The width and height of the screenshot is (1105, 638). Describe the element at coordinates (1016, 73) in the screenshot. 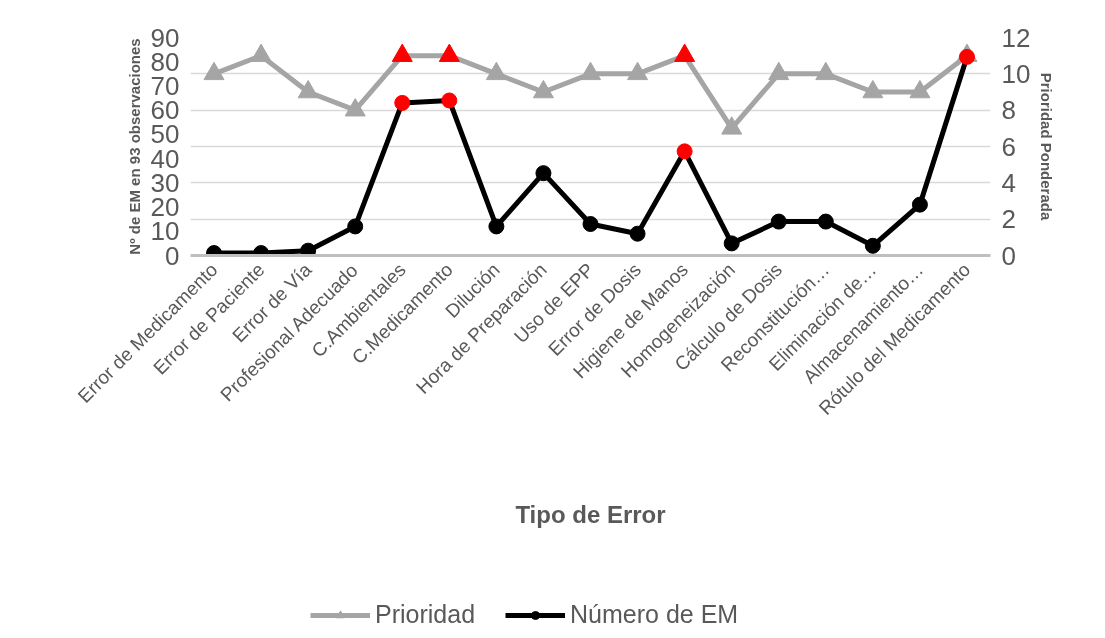

I see `y2-tick-label: 10` at that location.